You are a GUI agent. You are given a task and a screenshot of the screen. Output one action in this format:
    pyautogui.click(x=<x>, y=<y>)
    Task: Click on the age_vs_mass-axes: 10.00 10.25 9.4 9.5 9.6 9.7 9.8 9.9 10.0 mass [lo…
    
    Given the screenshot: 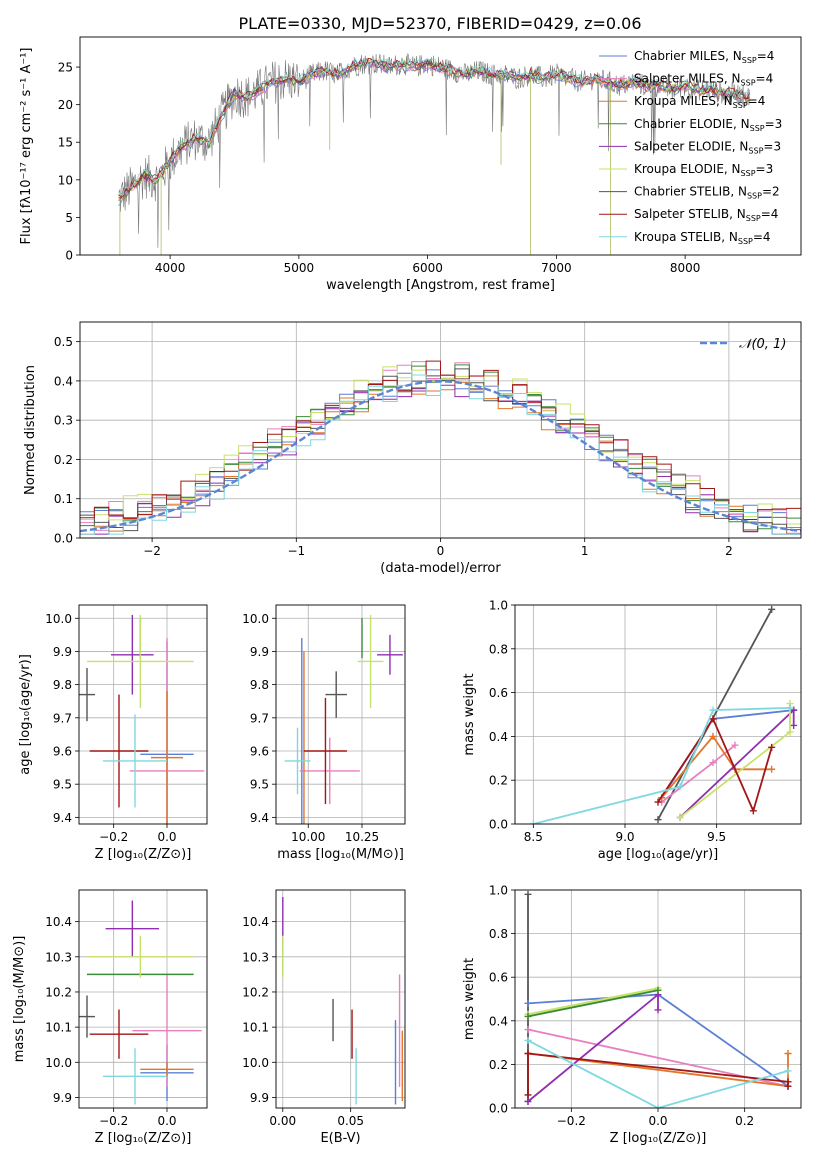 What is the action you would take?
    pyautogui.click(x=324, y=733)
    